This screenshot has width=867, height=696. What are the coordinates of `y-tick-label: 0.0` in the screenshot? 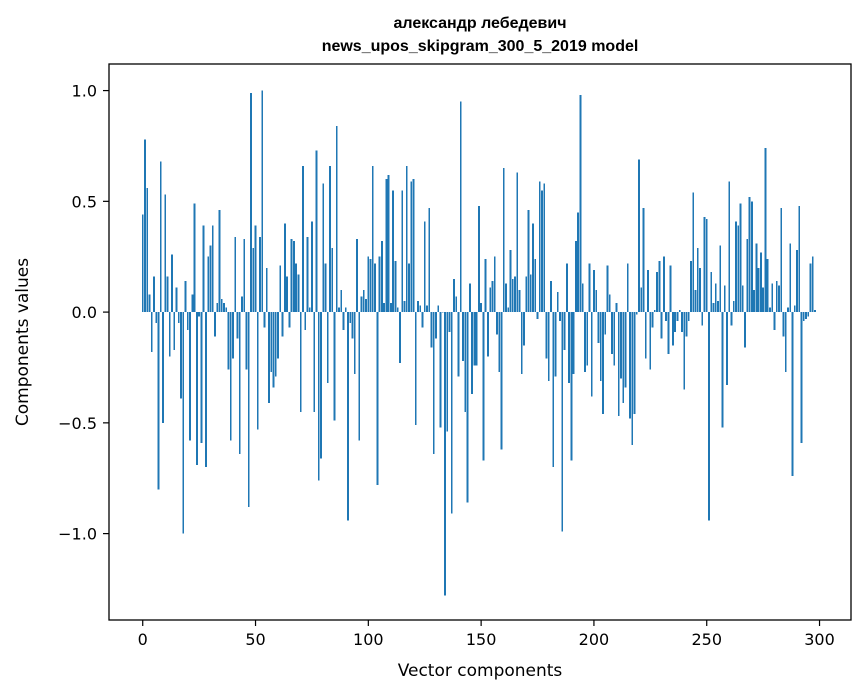 It's located at (84, 312).